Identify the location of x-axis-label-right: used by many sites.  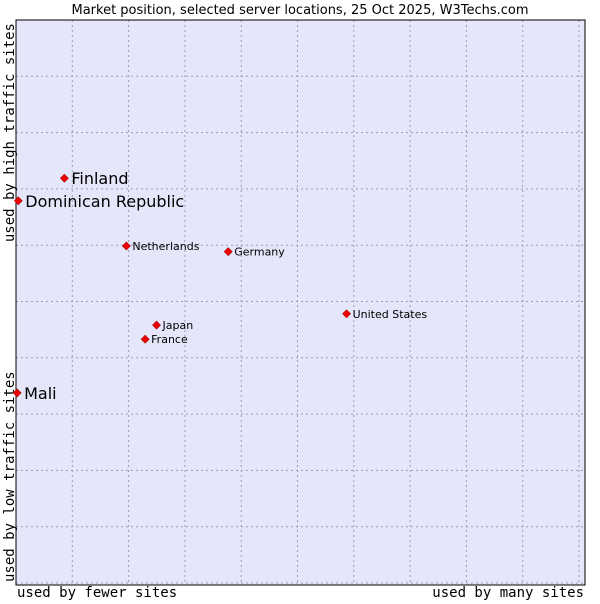
(508, 592).